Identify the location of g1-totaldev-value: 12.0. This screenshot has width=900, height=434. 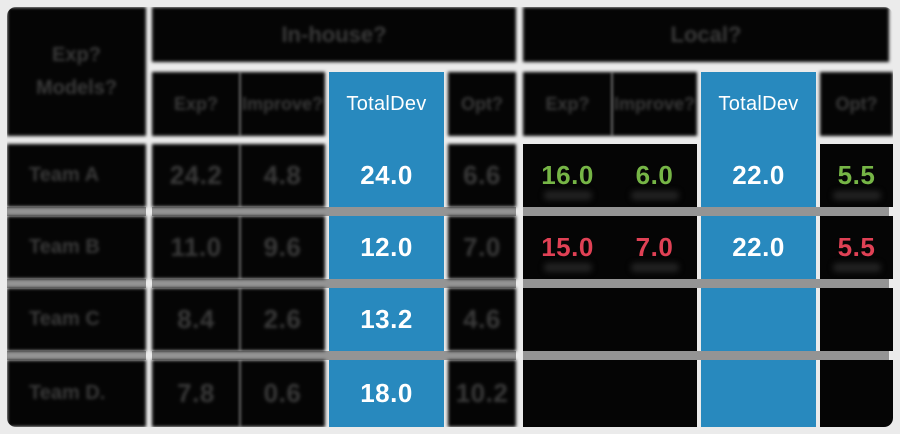
(386, 247).